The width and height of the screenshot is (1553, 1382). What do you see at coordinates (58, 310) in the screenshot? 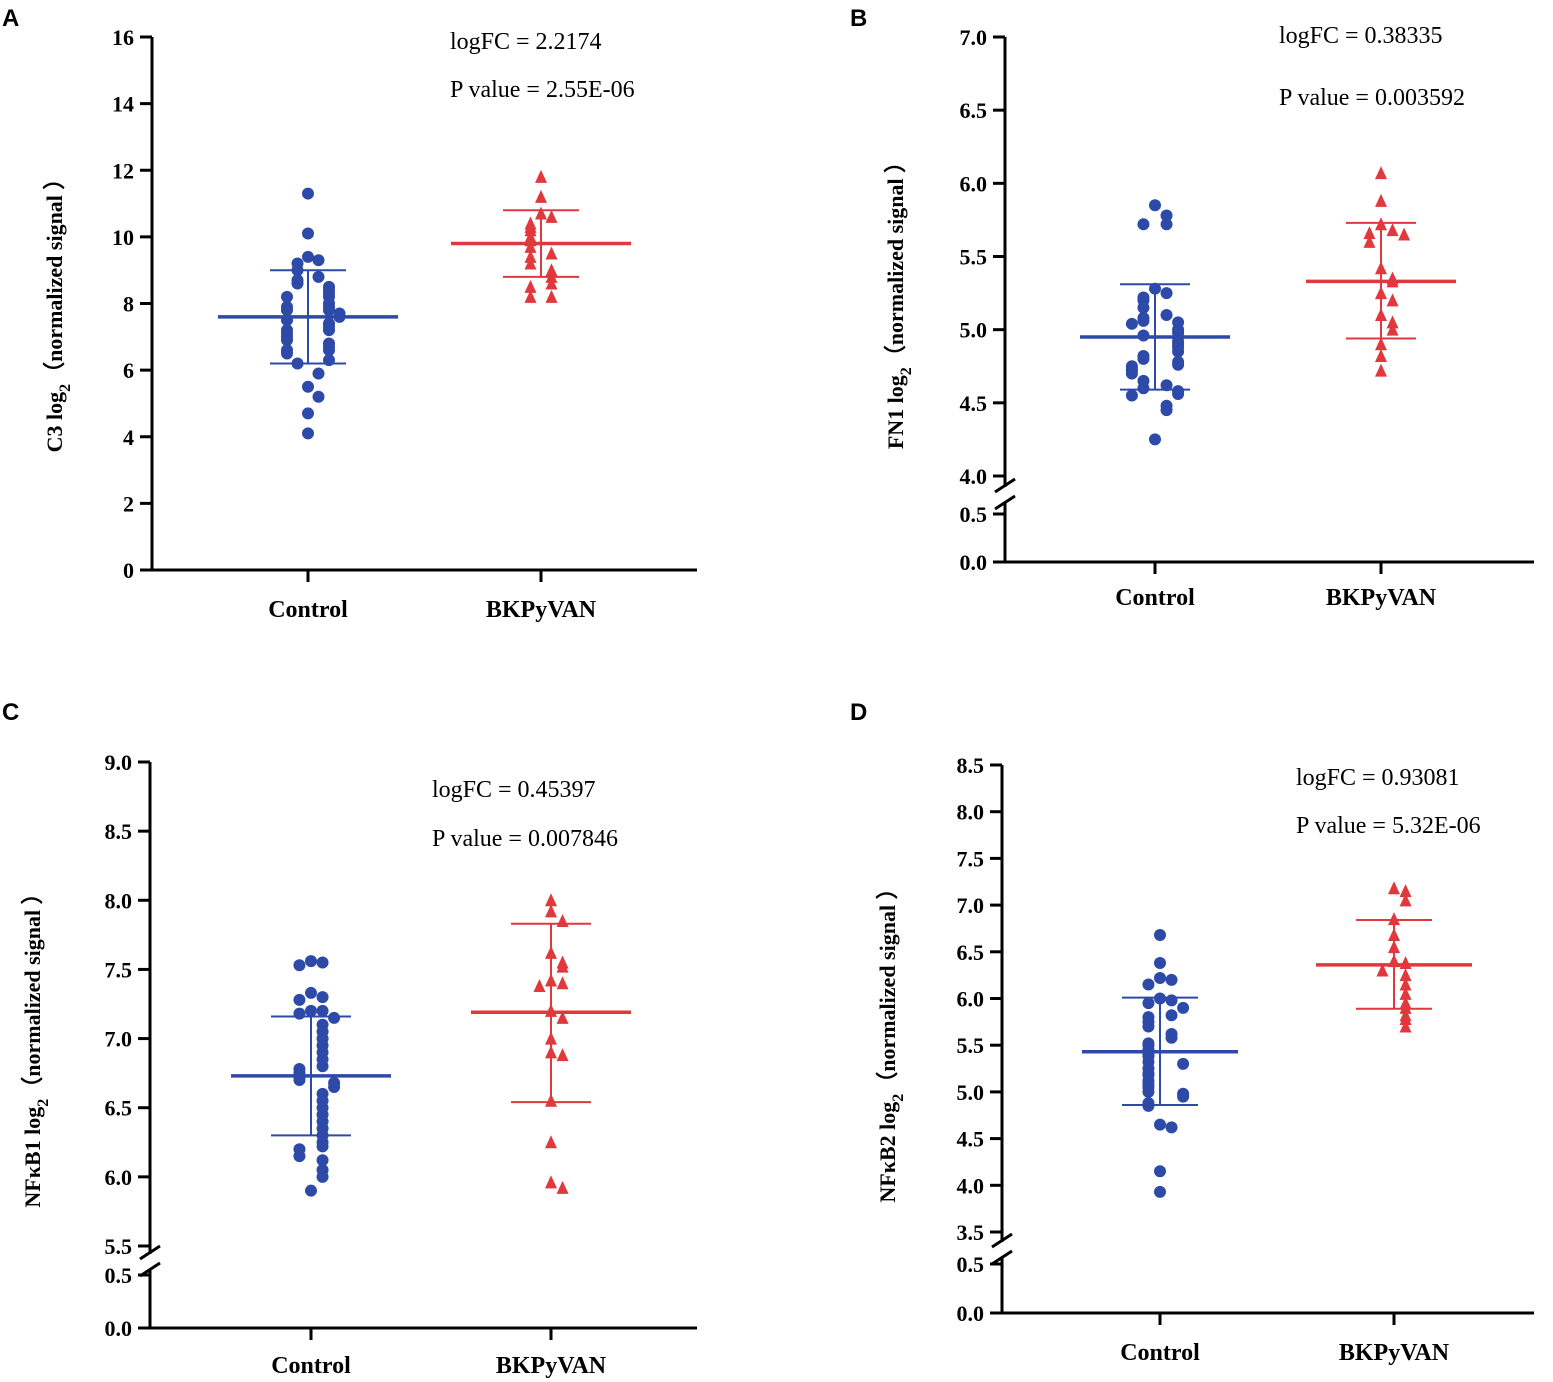
I see `y-axis-label: C3 log2（normalized signal ）` at bounding box center [58, 310].